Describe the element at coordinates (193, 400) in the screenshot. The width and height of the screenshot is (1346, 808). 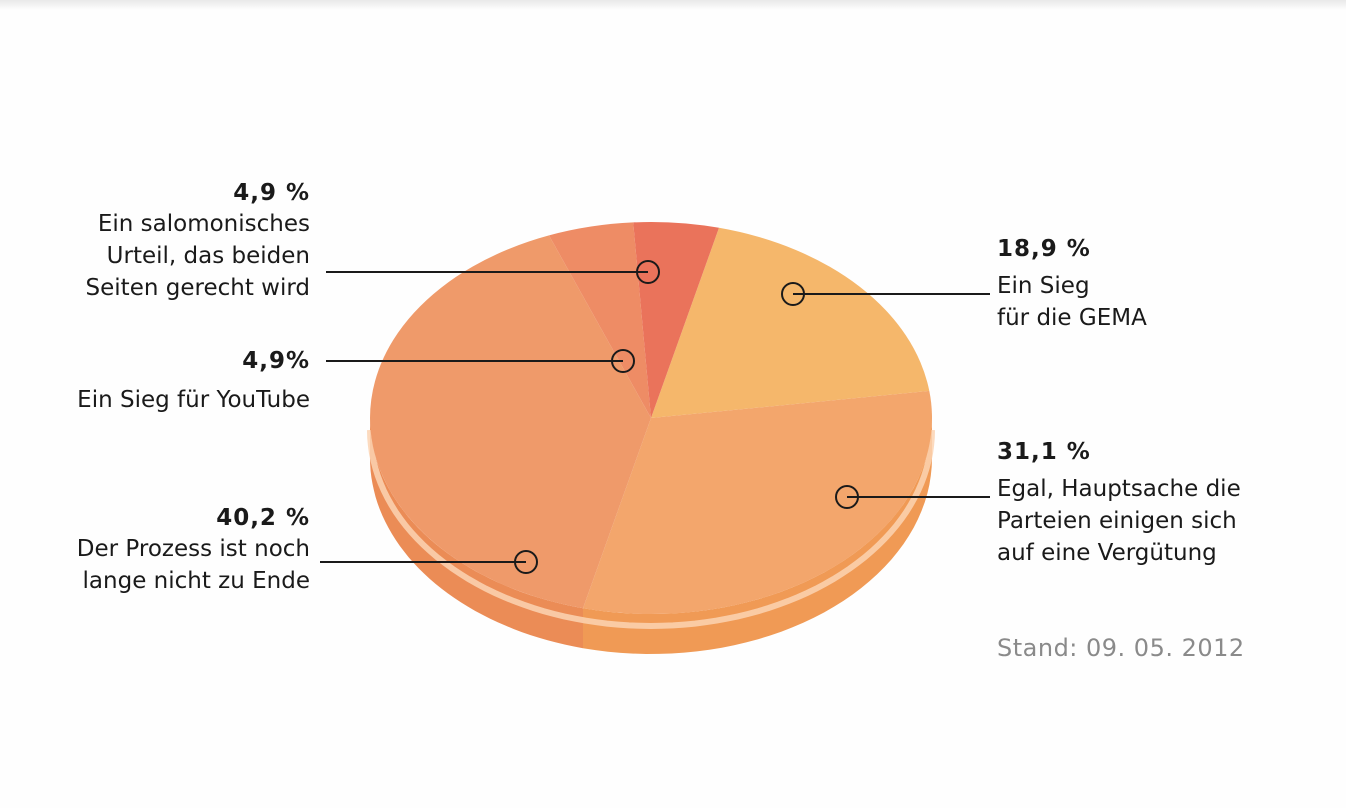
I see `desc-label-youtube-1: Ein Sieg für YouTube` at that location.